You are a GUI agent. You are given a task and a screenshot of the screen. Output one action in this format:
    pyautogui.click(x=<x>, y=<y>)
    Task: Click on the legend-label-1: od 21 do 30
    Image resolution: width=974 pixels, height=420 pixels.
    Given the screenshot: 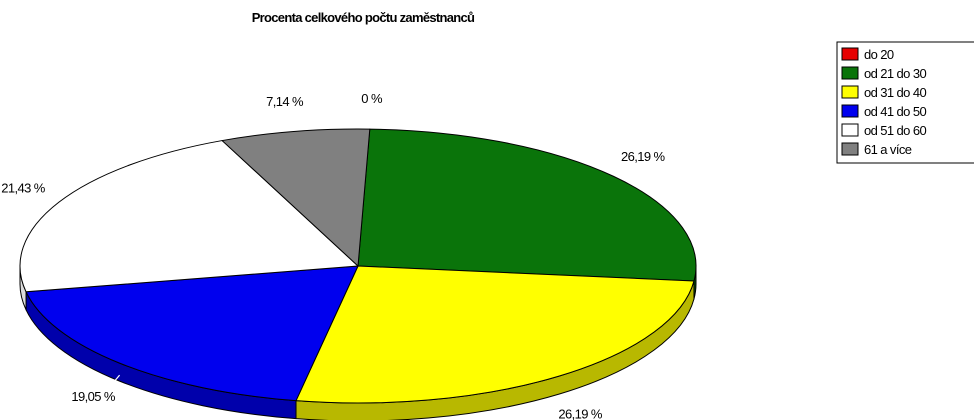 What is the action you would take?
    pyautogui.click(x=895, y=73)
    